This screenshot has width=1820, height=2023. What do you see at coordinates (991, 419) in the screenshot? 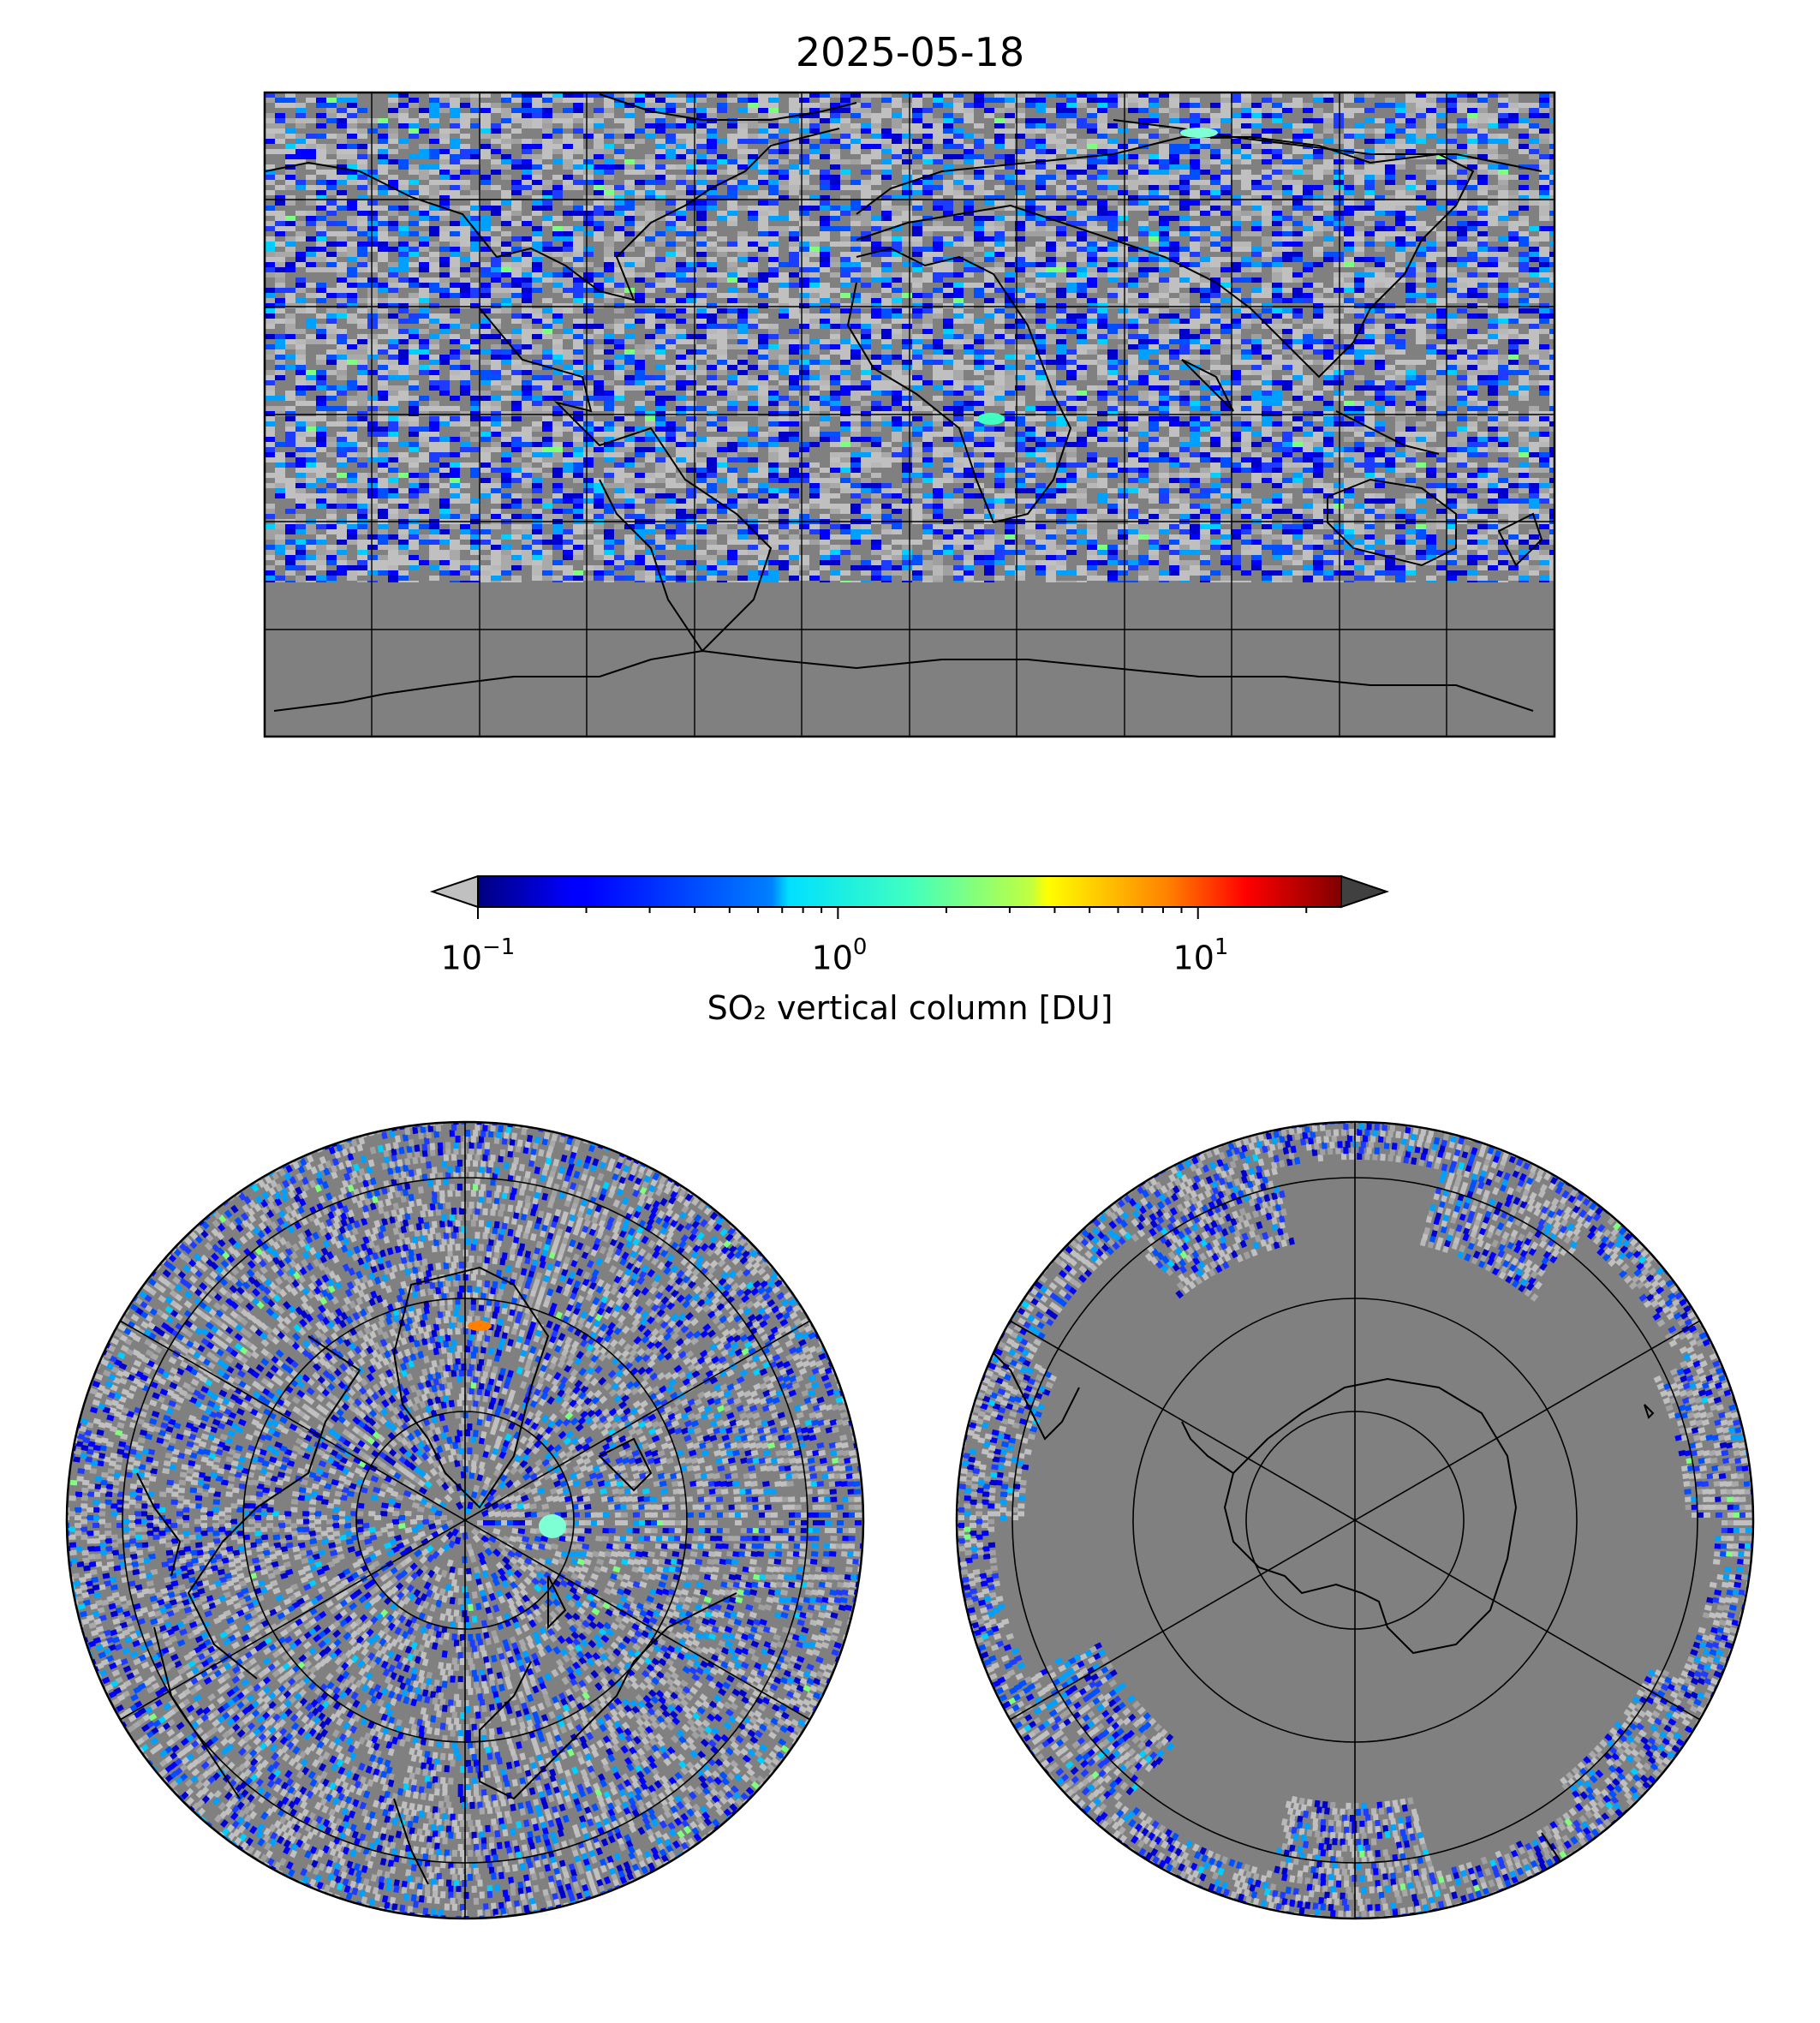
I see `hotspot-central-africa` at bounding box center [991, 419].